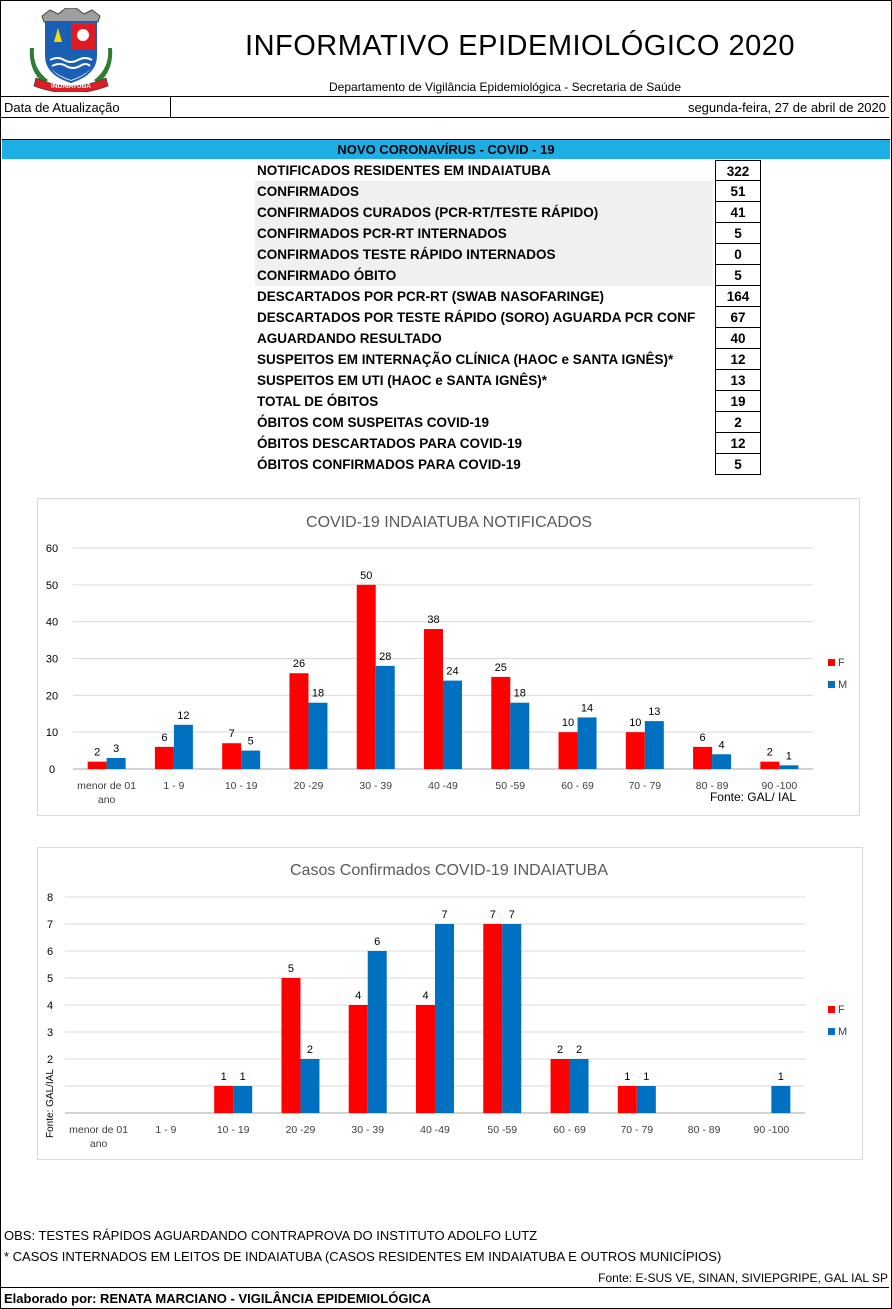 This screenshot has width=892, height=1309. I want to click on stat-row: CONFIRMADOS 51, so click(508, 191).